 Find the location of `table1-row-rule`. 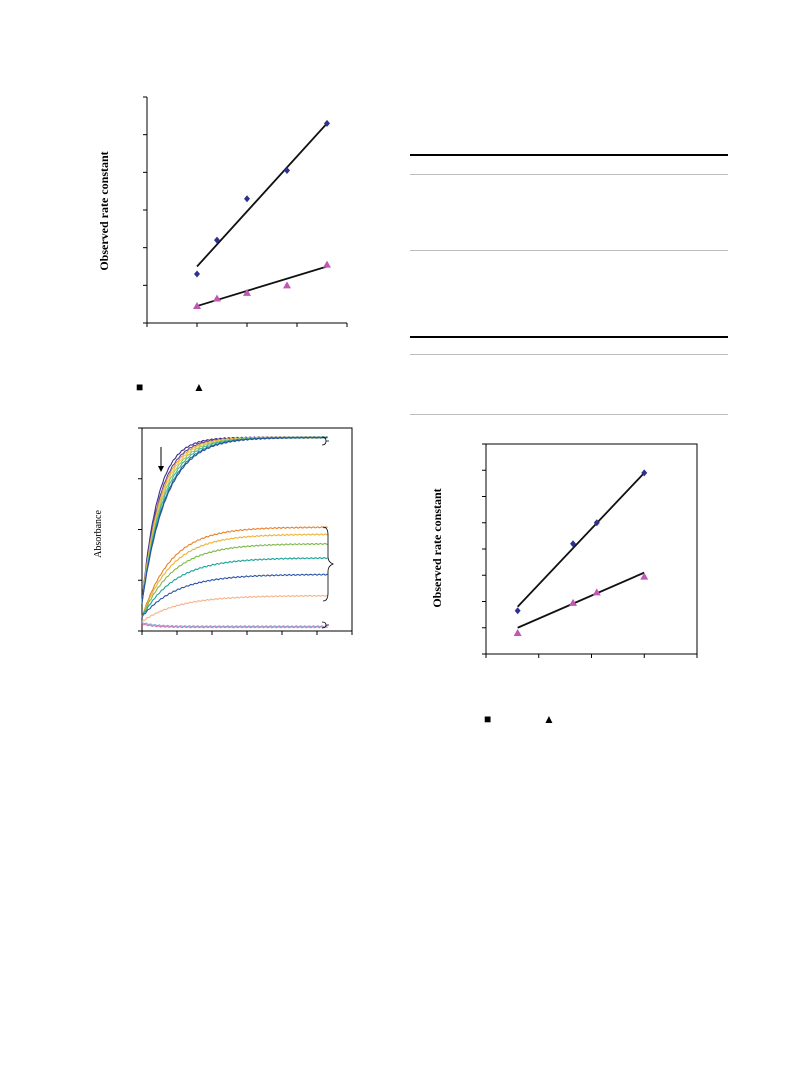

table1-row-rule is located at coordinates (569, 250).